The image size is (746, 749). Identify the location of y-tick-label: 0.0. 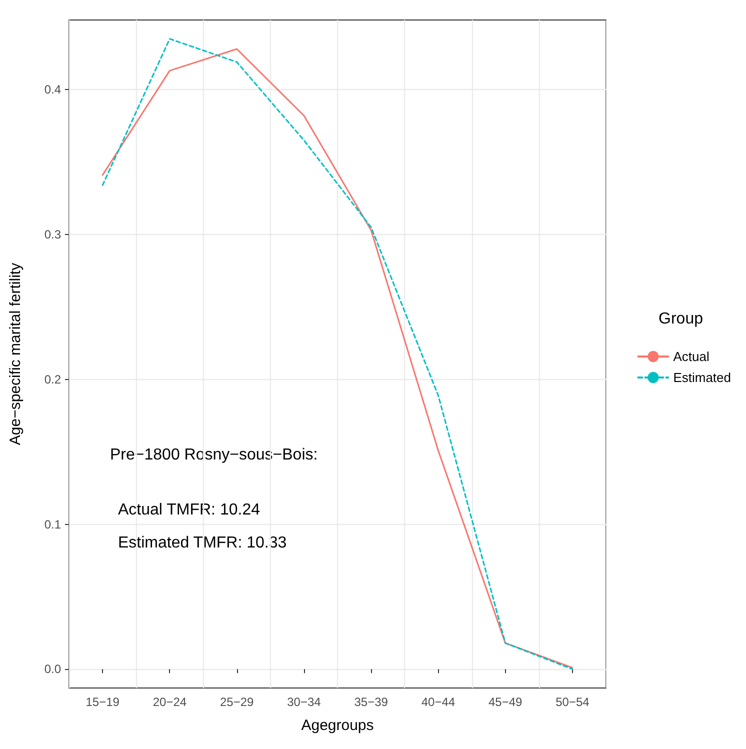
(53, 669).